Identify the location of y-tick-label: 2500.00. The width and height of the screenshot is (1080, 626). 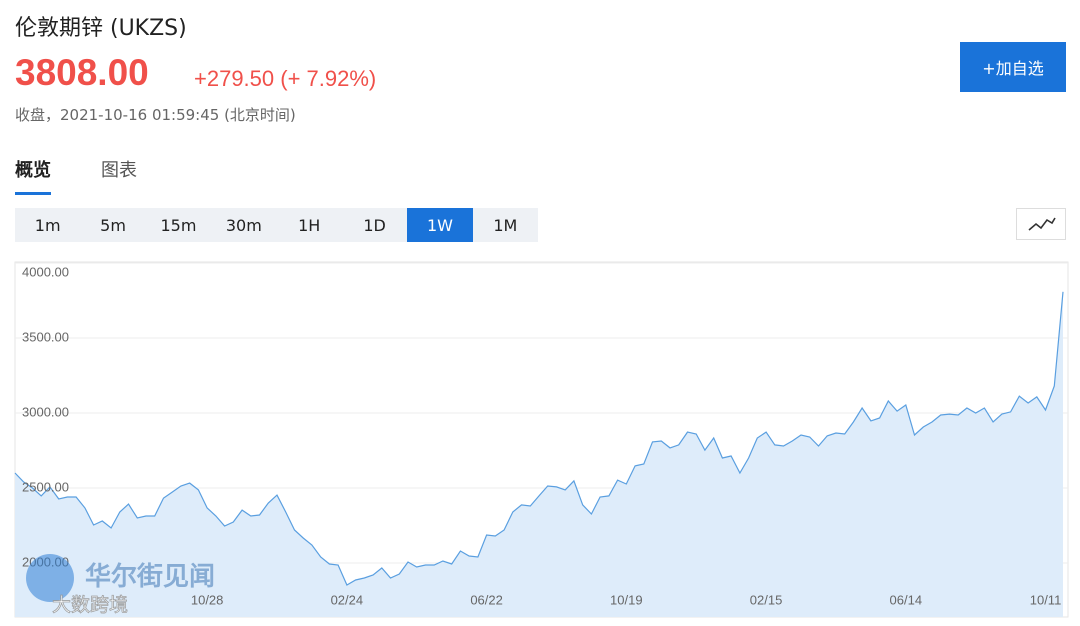
(45, 486).